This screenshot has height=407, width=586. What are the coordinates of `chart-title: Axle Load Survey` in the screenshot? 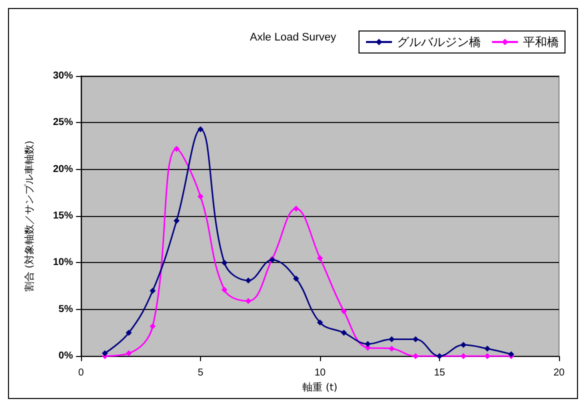 It's located at (293, 38).